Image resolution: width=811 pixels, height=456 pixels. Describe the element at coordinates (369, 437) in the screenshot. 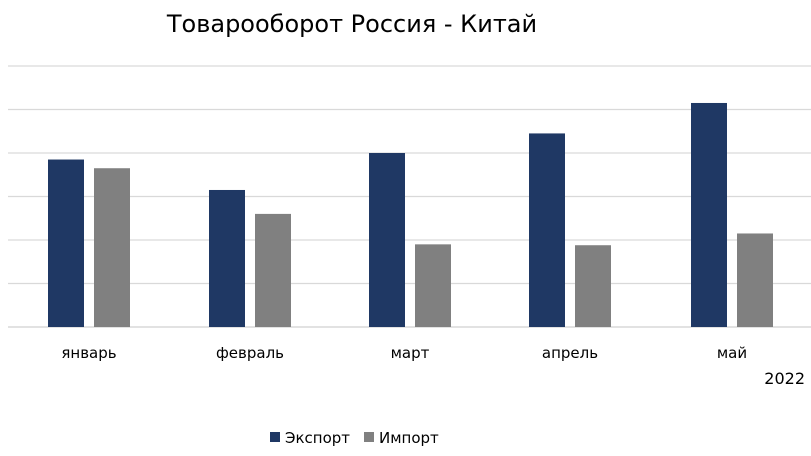

I see `legend-swatch-import` at that location.